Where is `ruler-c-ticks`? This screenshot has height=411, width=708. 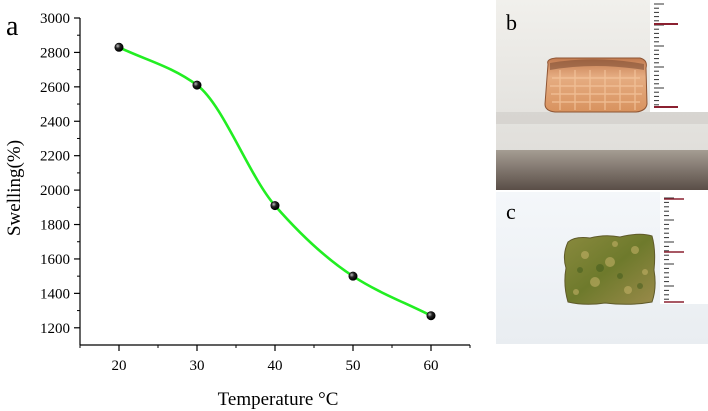 ruler-c-ticks is located at coordinates (674, 250).